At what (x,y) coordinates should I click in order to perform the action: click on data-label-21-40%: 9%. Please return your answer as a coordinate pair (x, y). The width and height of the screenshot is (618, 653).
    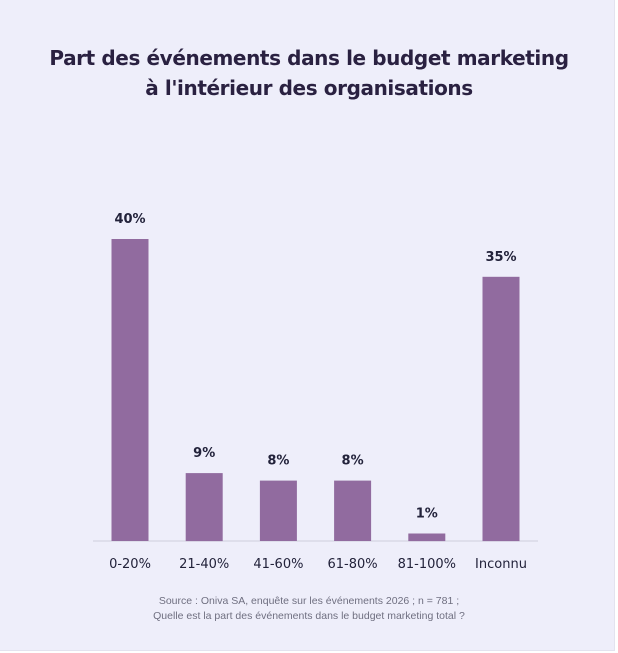
    Looking at the image, I should click on (204, 453).